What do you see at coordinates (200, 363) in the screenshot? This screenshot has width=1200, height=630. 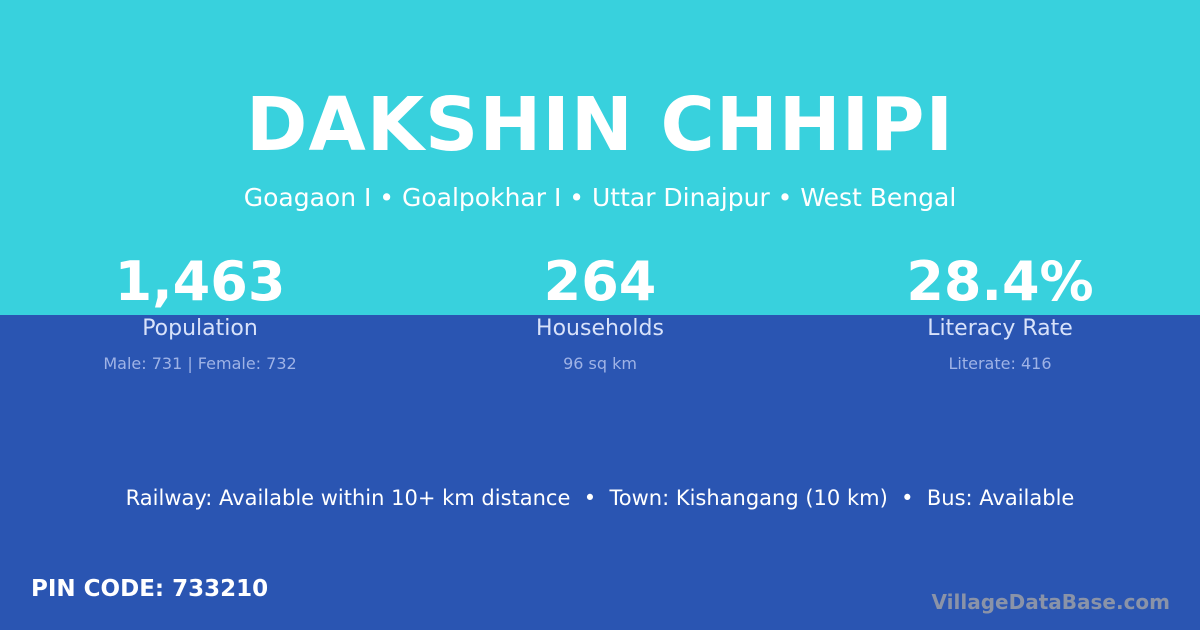 I see `stat-detail: Male: 731 | Female: 732` at bounding box center [200, 363].